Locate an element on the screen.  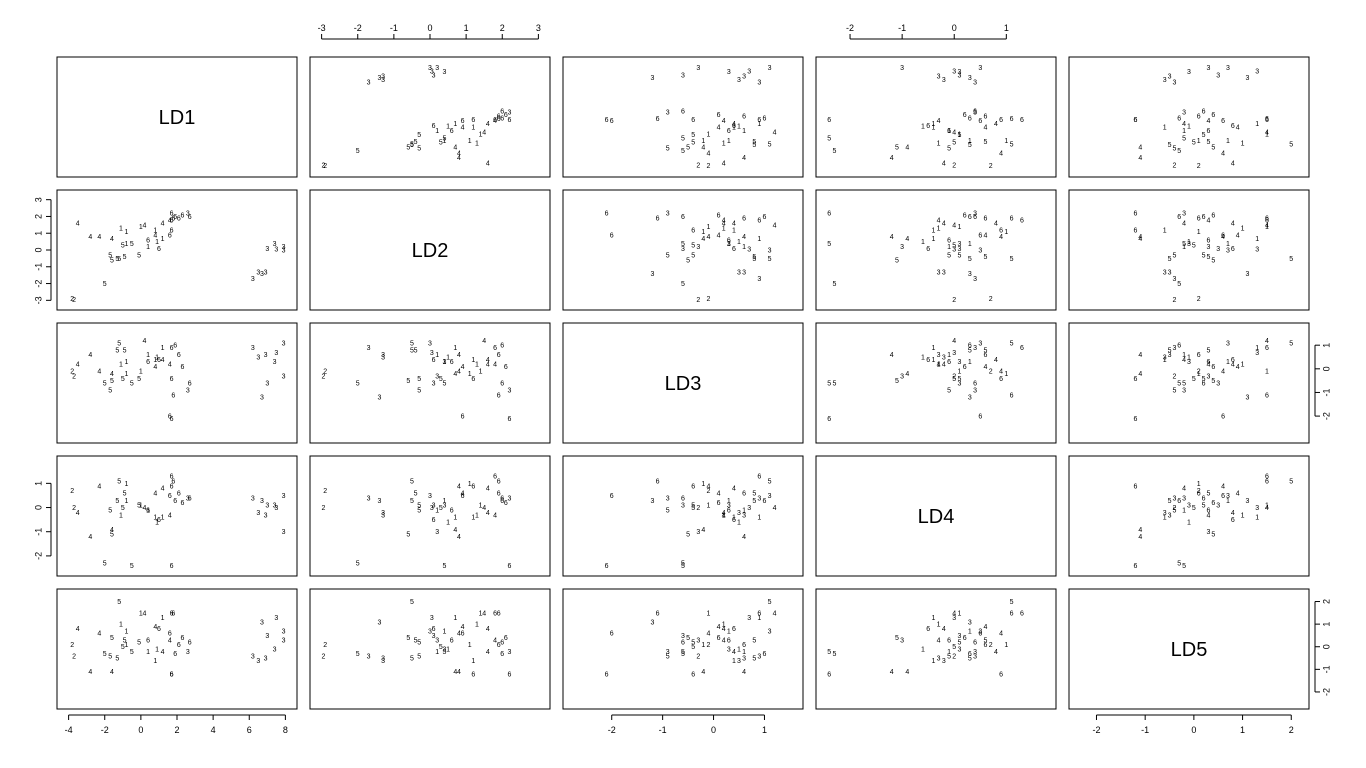
data-point: 2 is located at coordinates (1199, 166).